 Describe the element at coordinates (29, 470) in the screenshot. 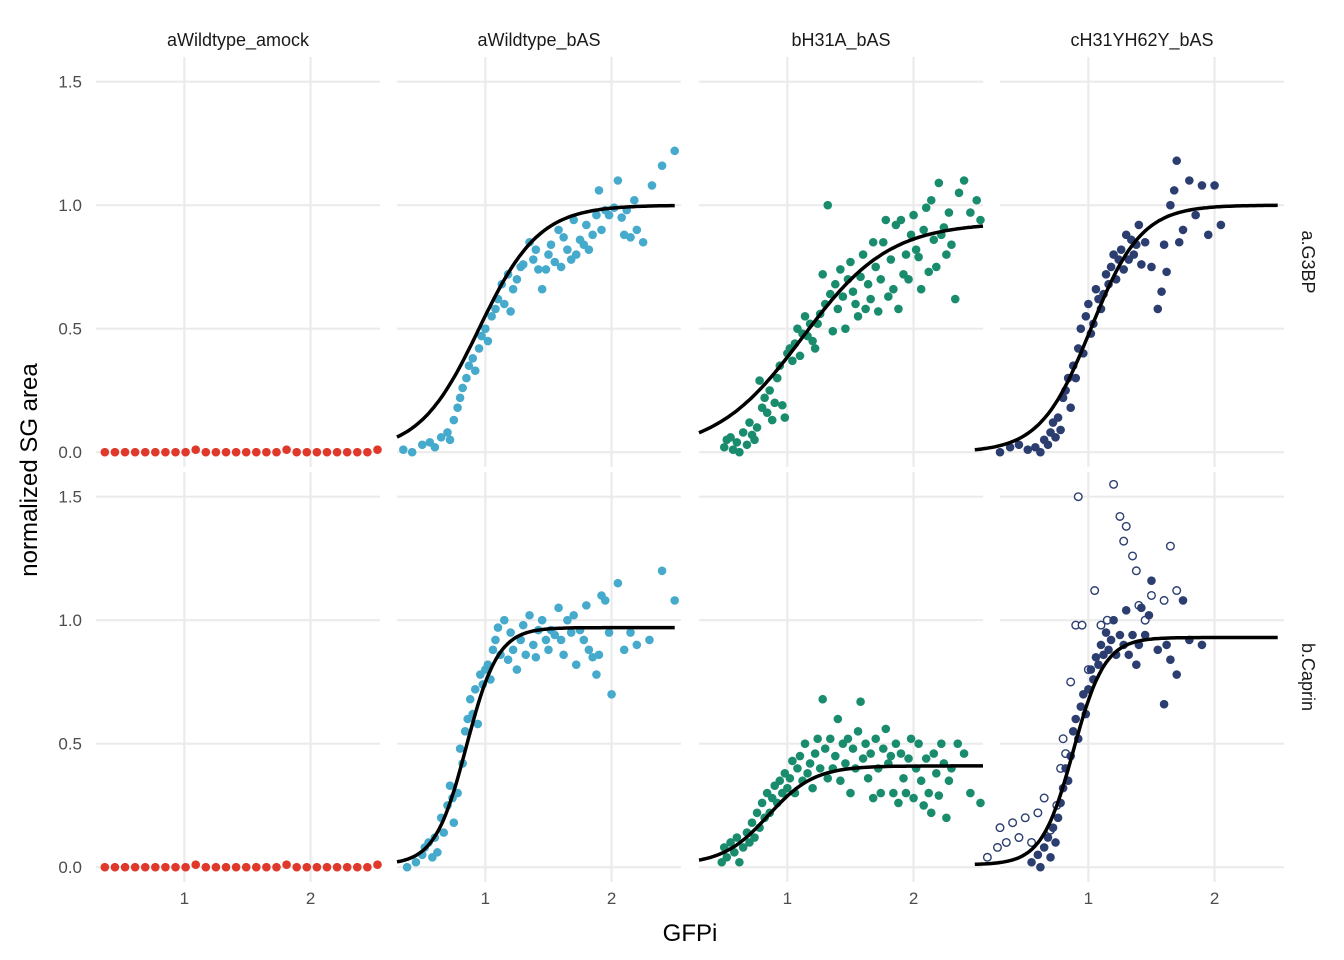

I see `y-axis-title: normalized SG area` at that location.